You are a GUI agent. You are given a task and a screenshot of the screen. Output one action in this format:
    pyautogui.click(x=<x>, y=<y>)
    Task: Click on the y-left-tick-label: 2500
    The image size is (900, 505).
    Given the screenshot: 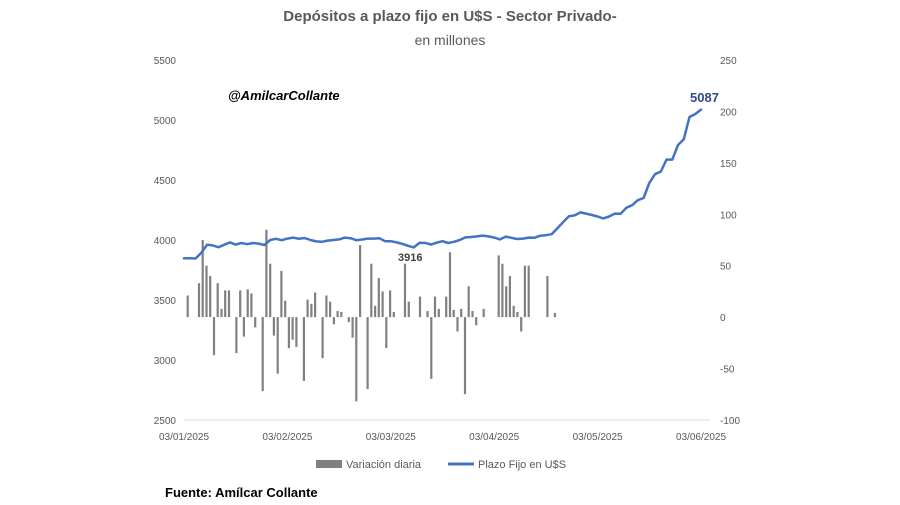 What is the action you would take?
    pyautogui.click(x=165, y=421)
    